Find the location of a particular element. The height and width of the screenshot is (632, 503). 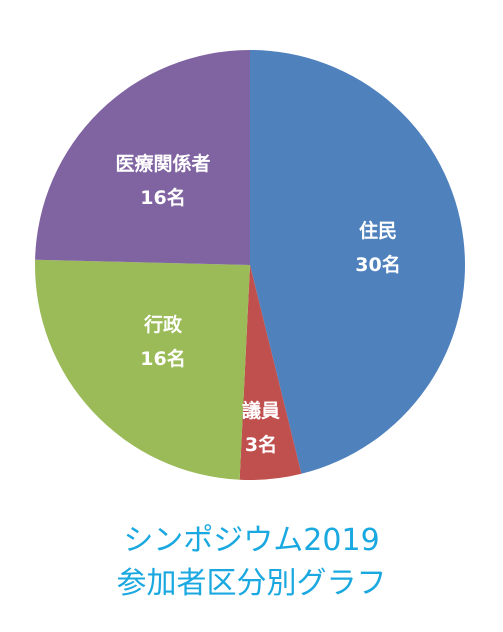

slice-label-3: 行政 is located at coordinates (163, 324).